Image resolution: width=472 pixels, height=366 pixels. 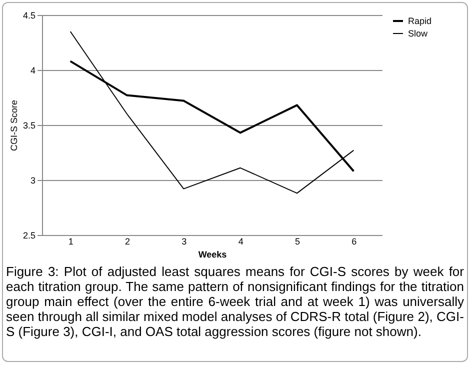 What do you see at coordinates (420, 21) in the screenshot?
I see `legend-label: Rapid` at bounding box center [420, 21].